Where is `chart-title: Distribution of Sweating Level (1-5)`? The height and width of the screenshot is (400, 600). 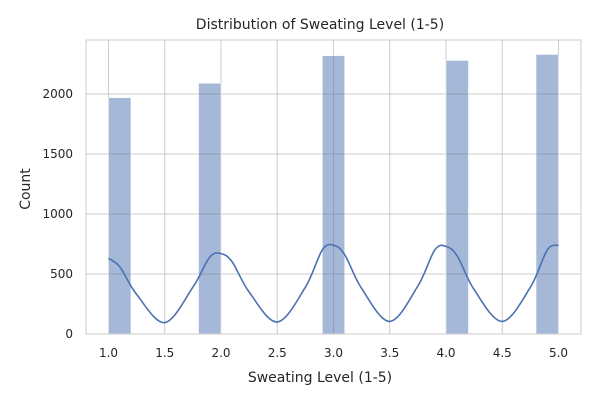 chart-title: Distribution of Sweating Level (1-5) is located at coordinates (320, 25).